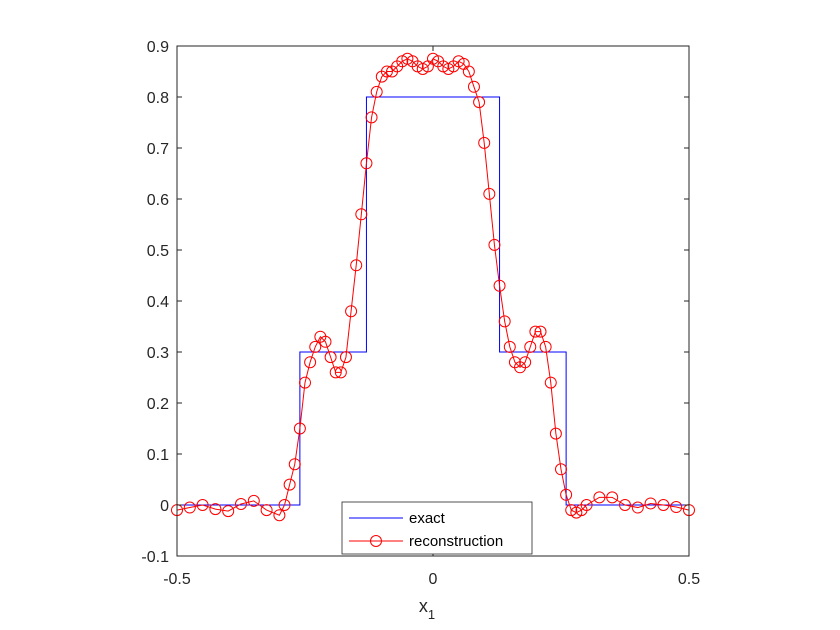 This screenshot has width=840, height=630. Describe the element at coordinates (158, 47) in the screenshot. I see `y-tick-label: 0.9` at that location.